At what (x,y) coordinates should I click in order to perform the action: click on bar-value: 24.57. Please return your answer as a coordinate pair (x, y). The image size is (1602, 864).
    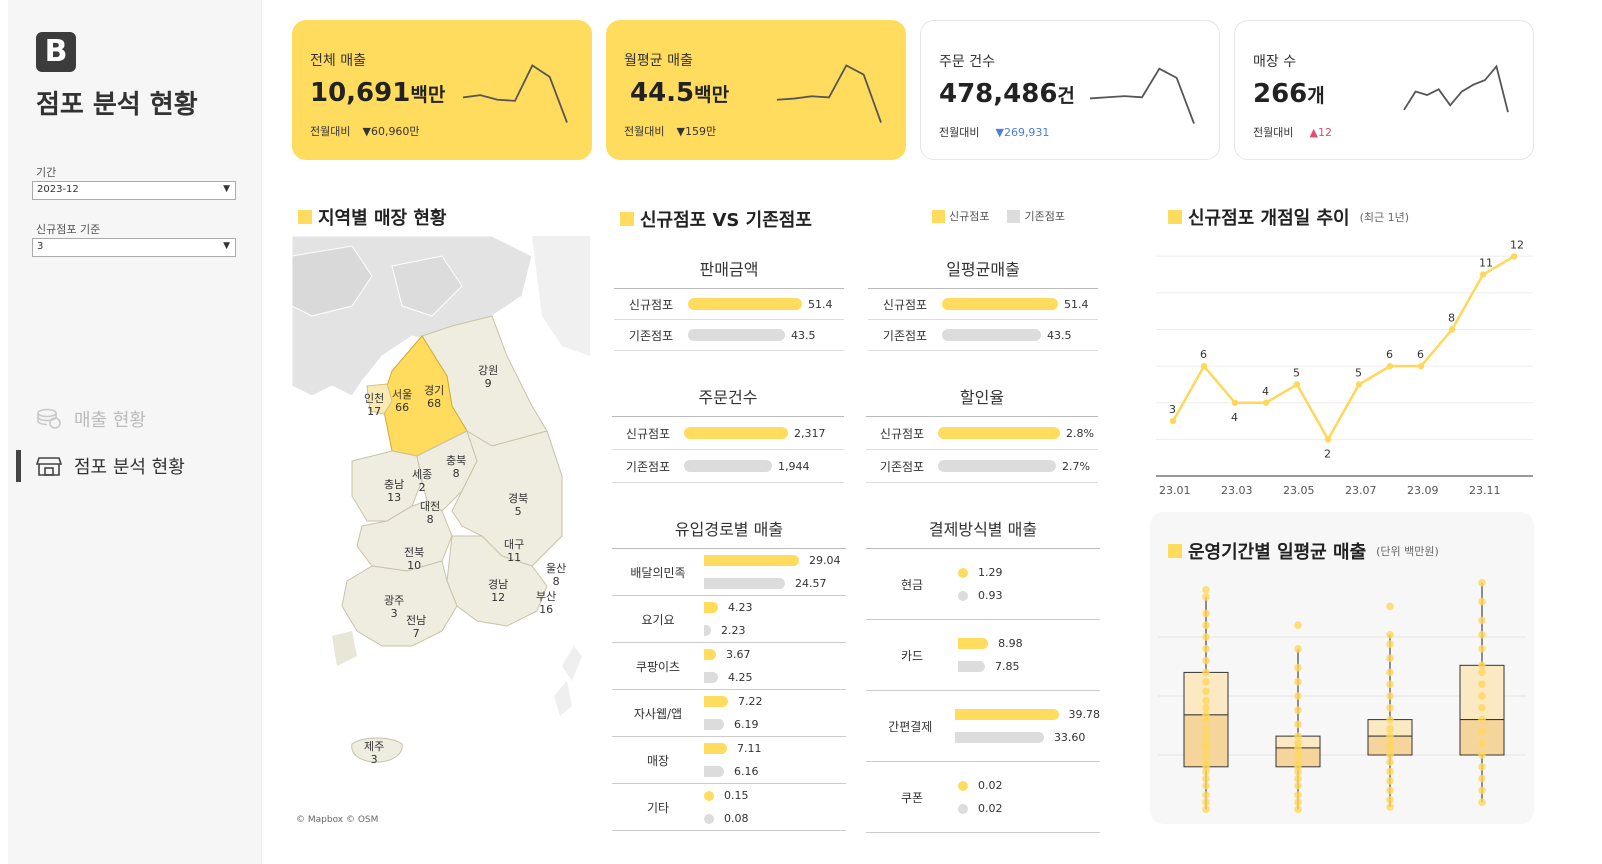
    Looking at the image, I should click on (811, 583).